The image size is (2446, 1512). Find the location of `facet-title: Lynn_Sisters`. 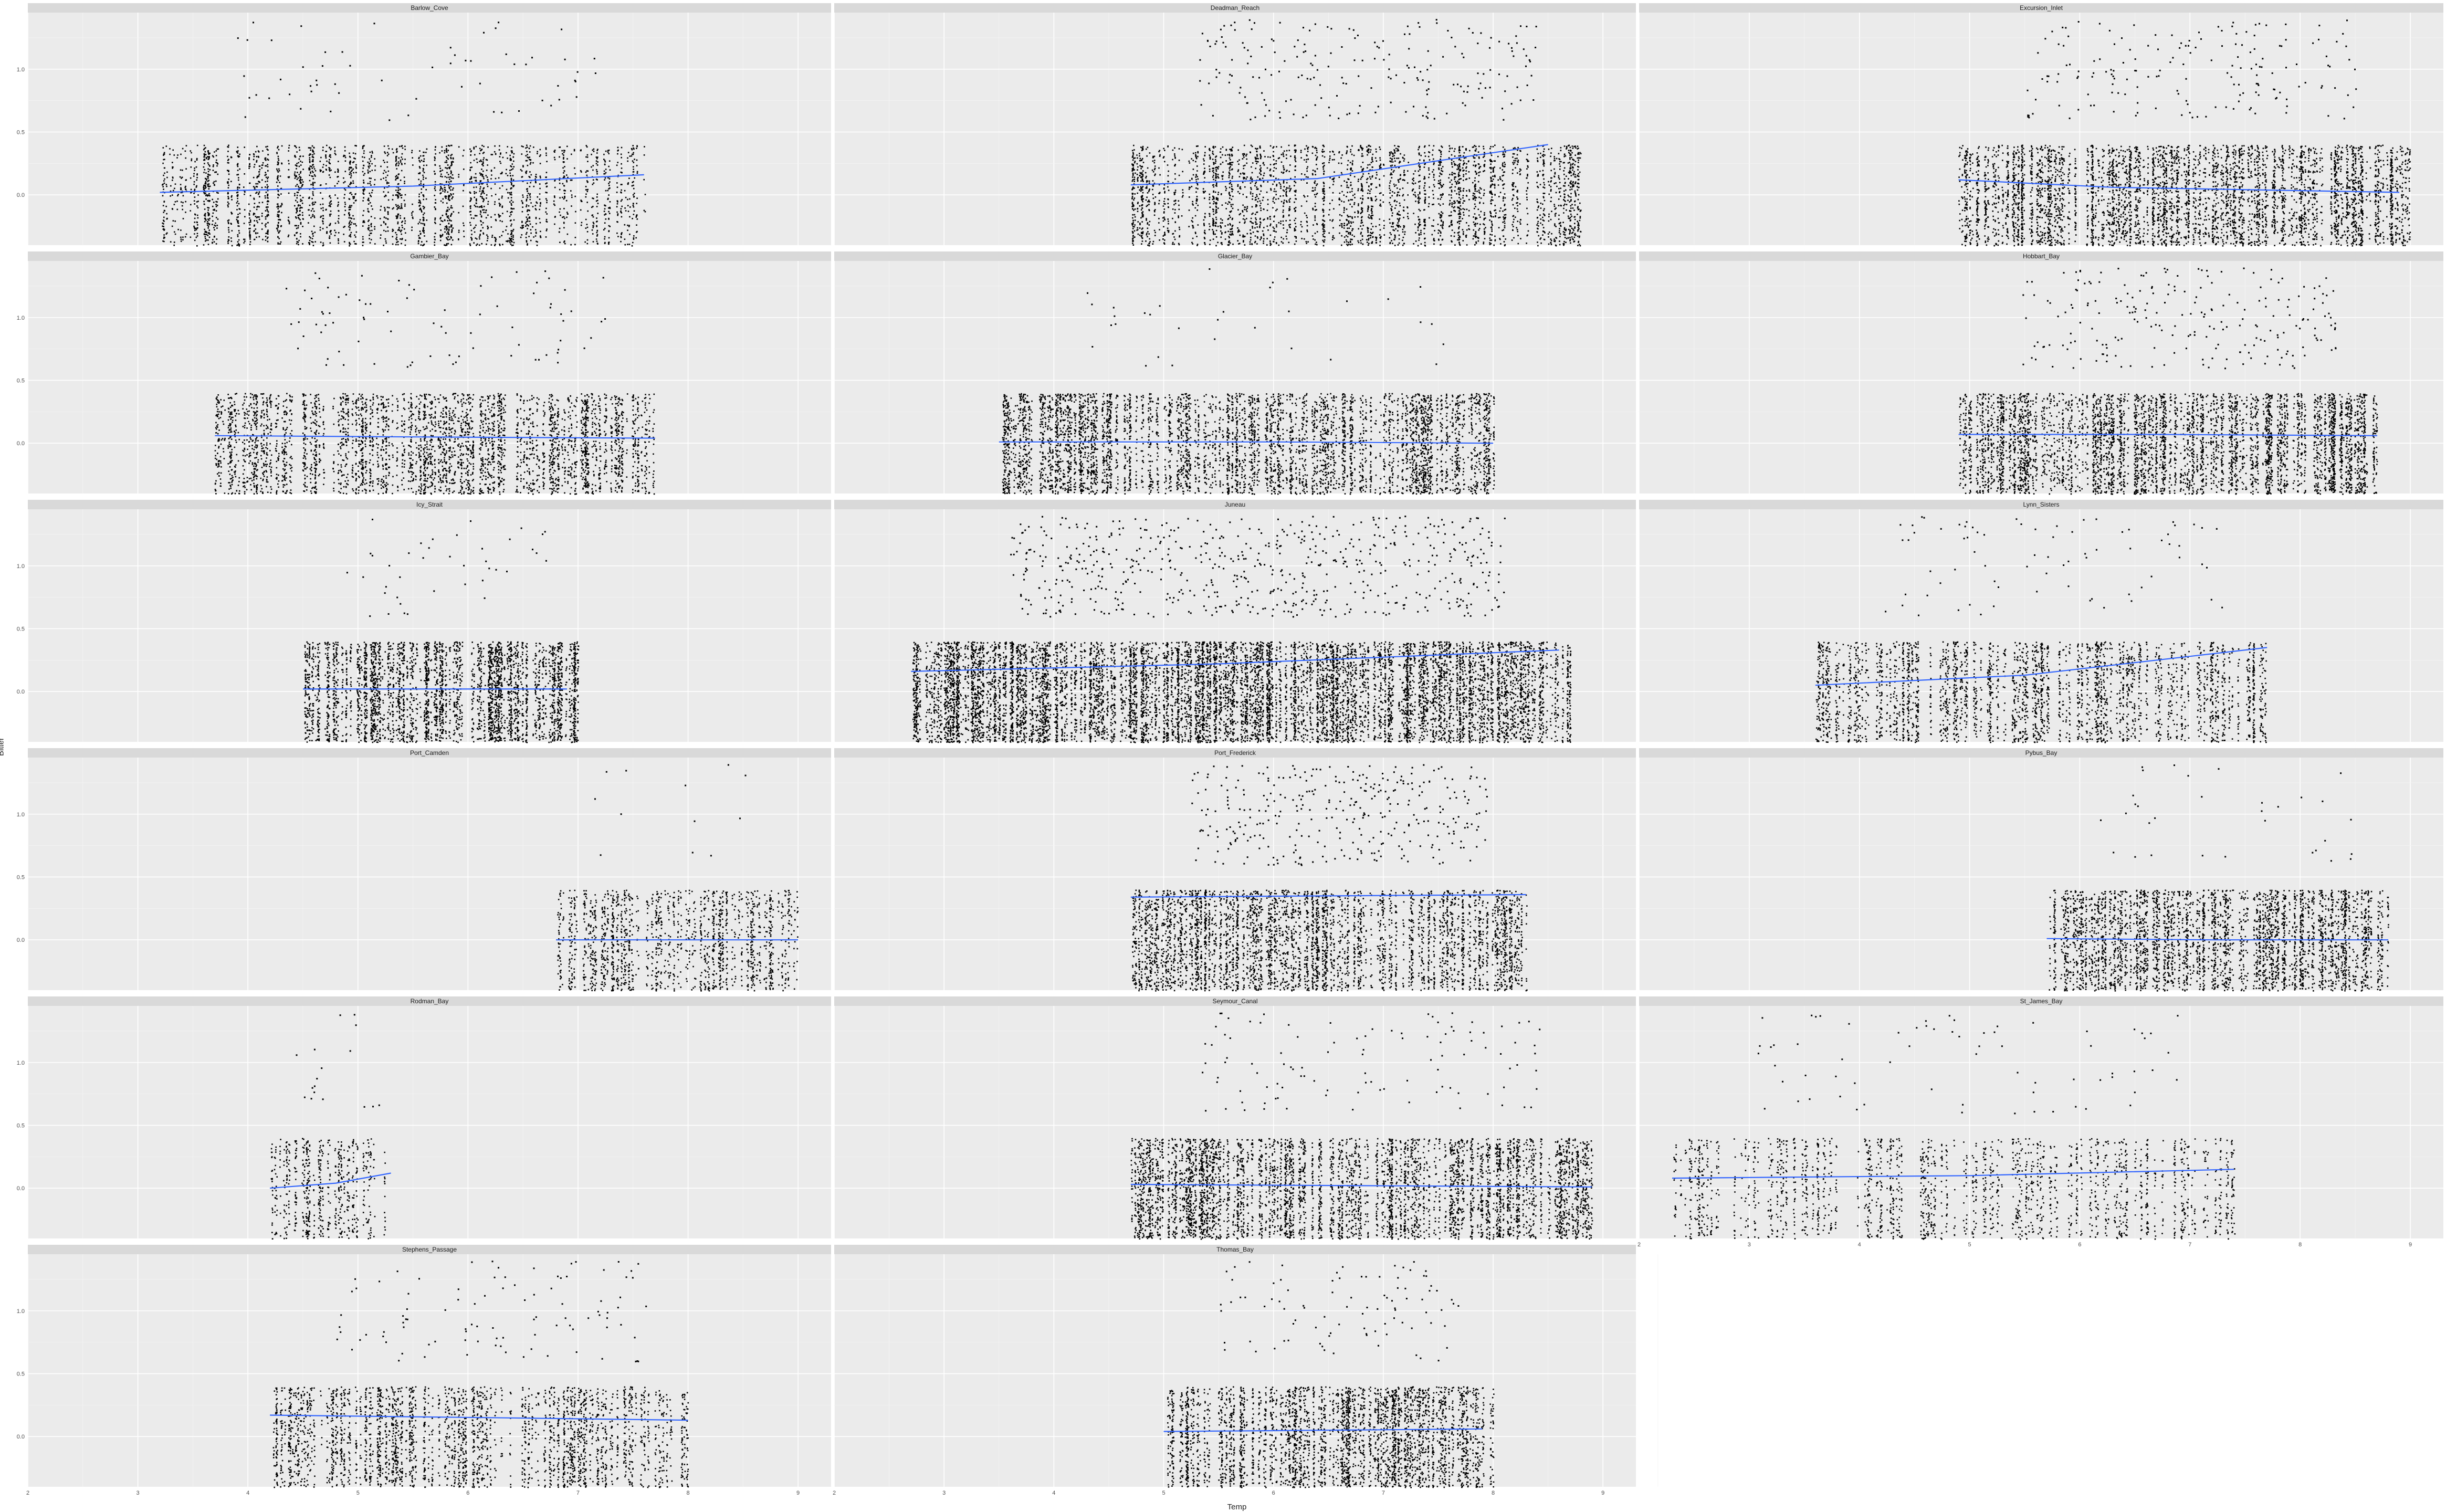

facet-title: Lynn_Sisters is located at coordinates (2041, 504).